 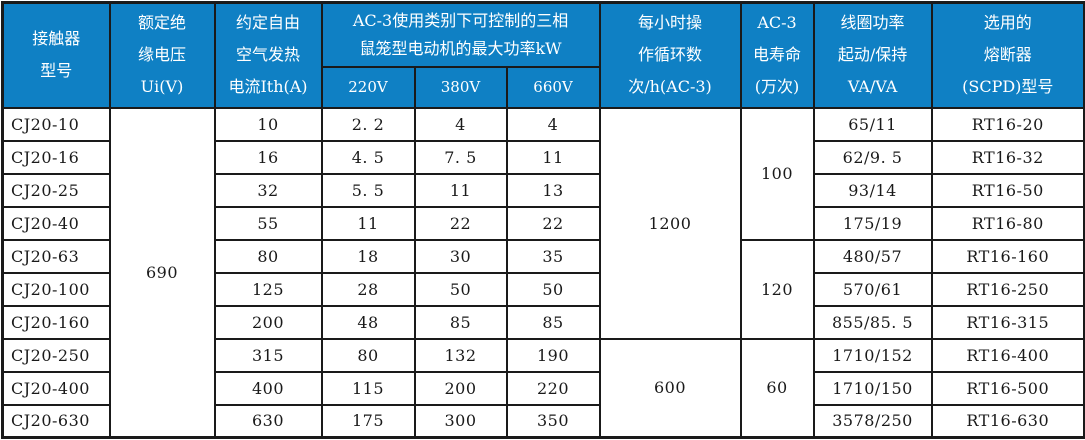 I want to click on cell-ith: 55, so click(x=268, y=223).